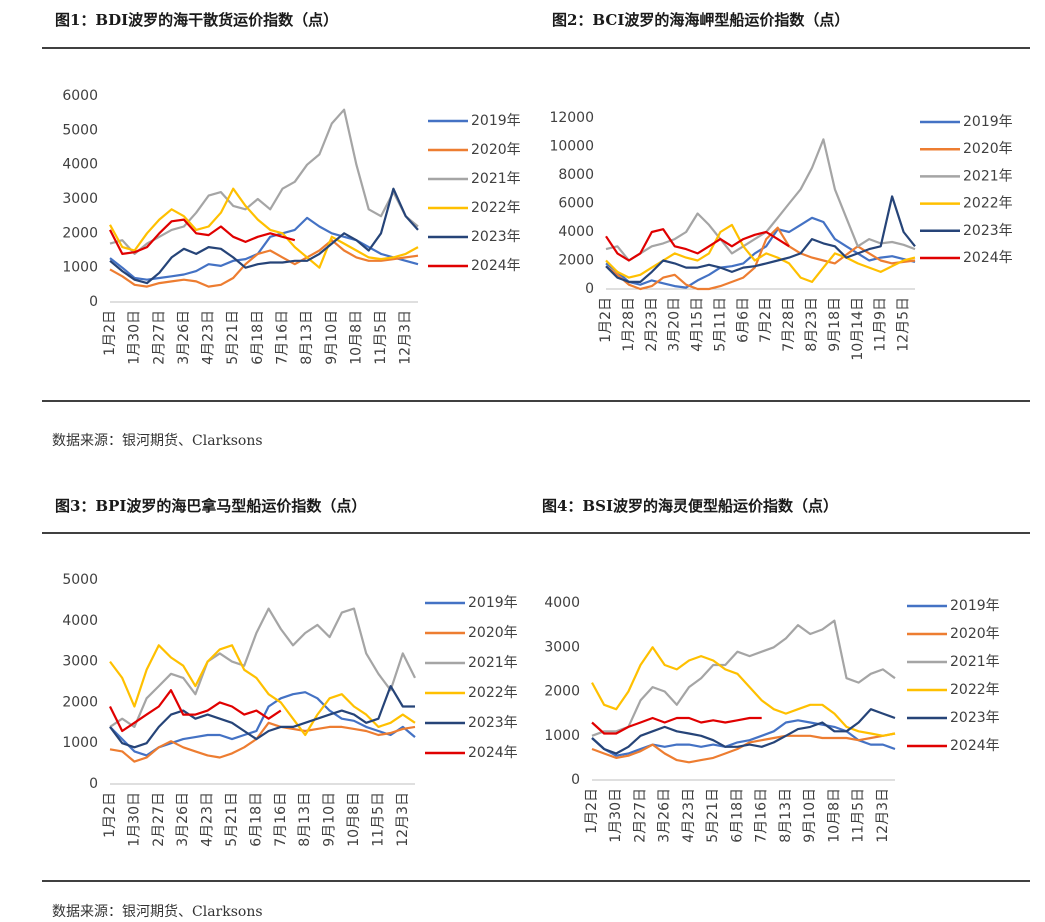 Image resolution: width=1045 pixels, height=922 pixels. Describe the element at coordinates (766, 320) in the screenshot. I see `x-tick-label: 7月2日` at that location.